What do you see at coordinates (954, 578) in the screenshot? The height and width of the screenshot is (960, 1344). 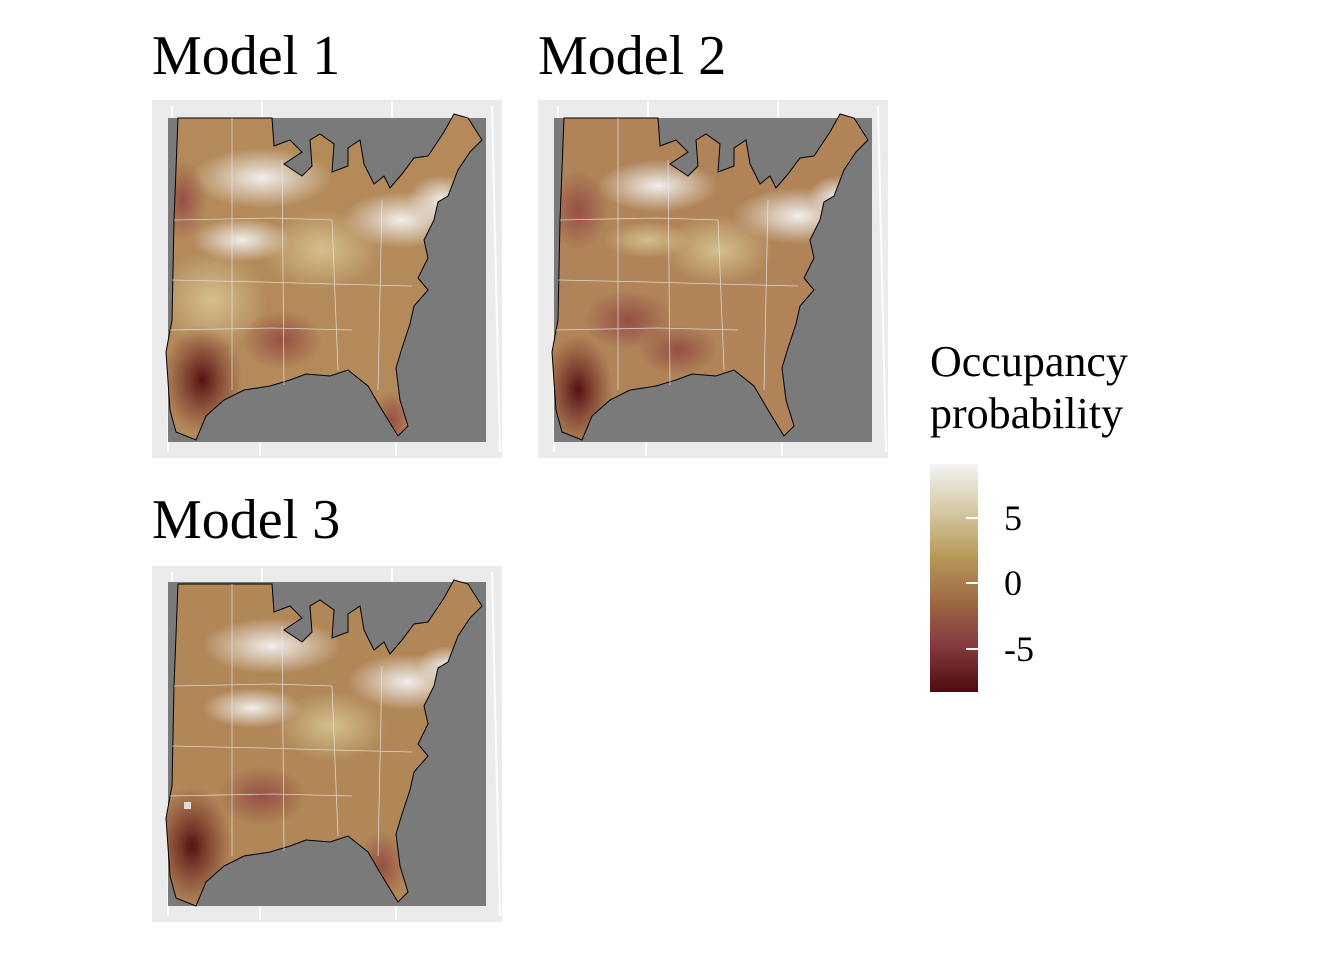 I see `legend-colorbar` at bounding box center [954, 578].